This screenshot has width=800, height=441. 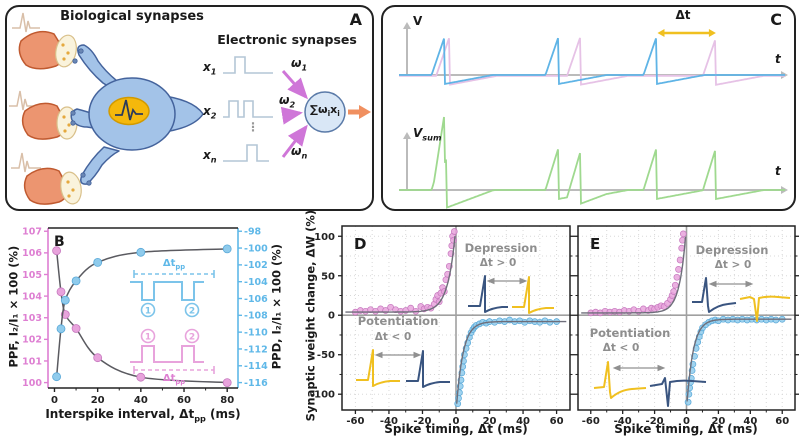 What do you see at coordinates (276, 306) in the screenshot?
I see `right-y-axis-label: PPD, I₂/I₁ × 100 (%)` at bounding box center [276, 306].